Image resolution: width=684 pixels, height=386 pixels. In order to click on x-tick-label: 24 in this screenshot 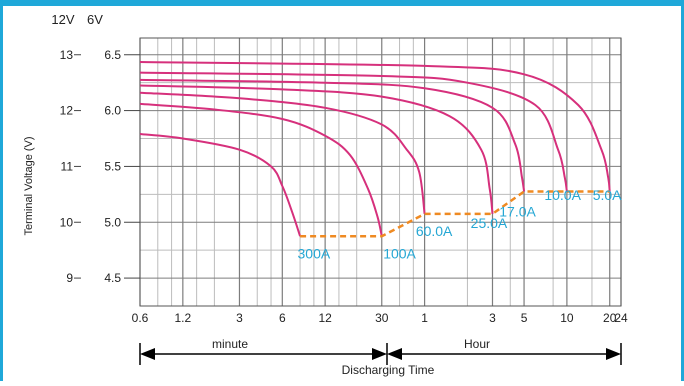, I will do `click(621, 318)`.